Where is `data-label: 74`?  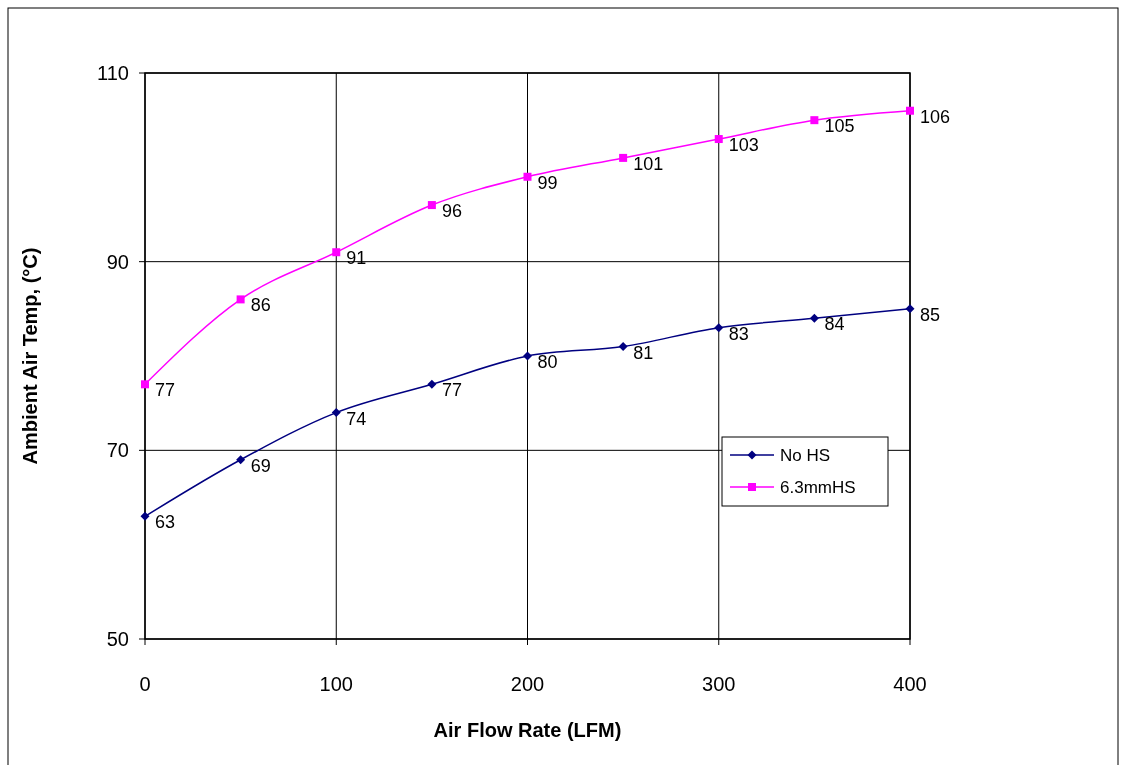
data-label: 74 is located at coordinates (356, 418).